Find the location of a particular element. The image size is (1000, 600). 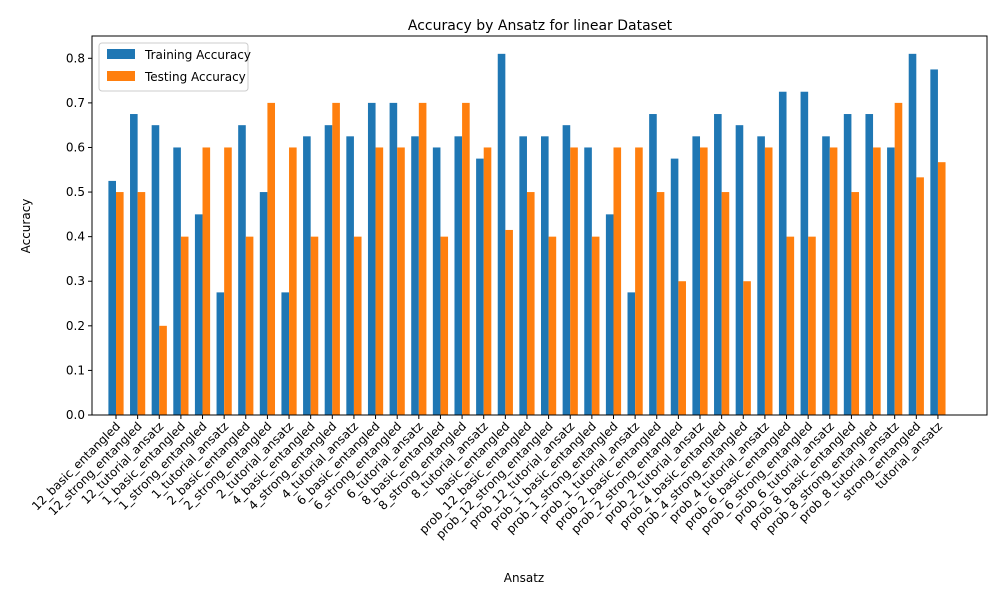

legend-label-testing: Testing Accuracy is located at coordinates (195, 77).